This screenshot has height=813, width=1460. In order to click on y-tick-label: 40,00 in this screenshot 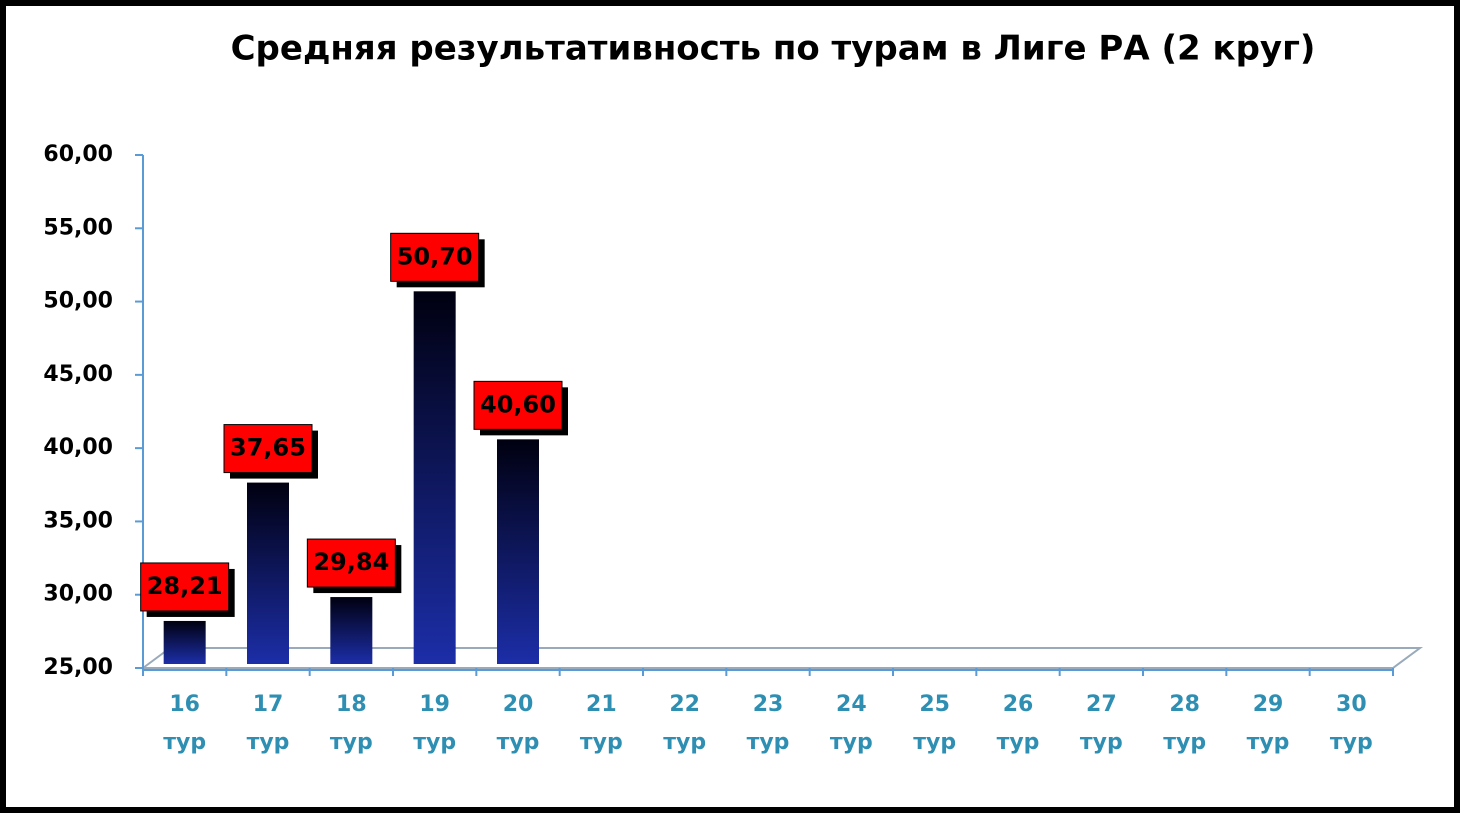, I will do `click(78, 447)`.